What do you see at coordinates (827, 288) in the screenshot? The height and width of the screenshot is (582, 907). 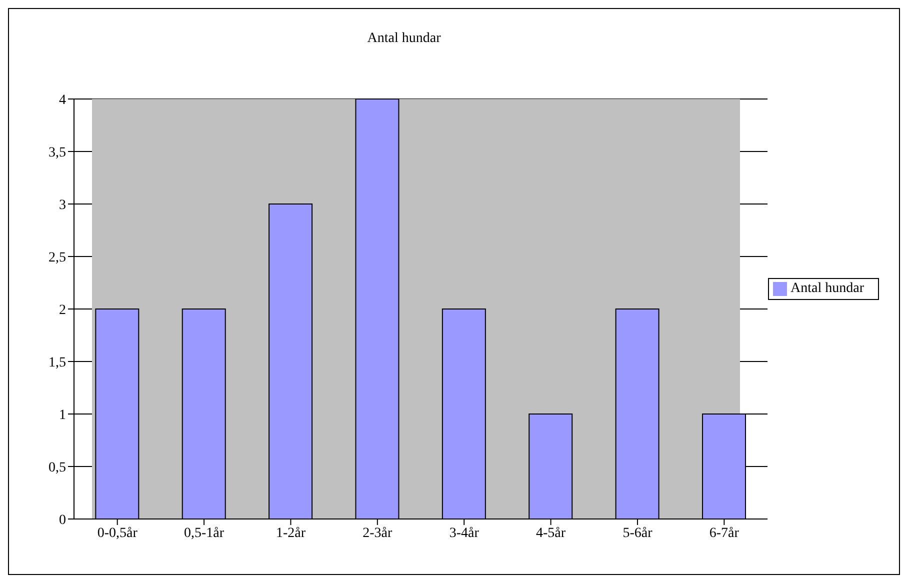 I see `legend-label: Antal hundar` at bounding box center [827, 288].